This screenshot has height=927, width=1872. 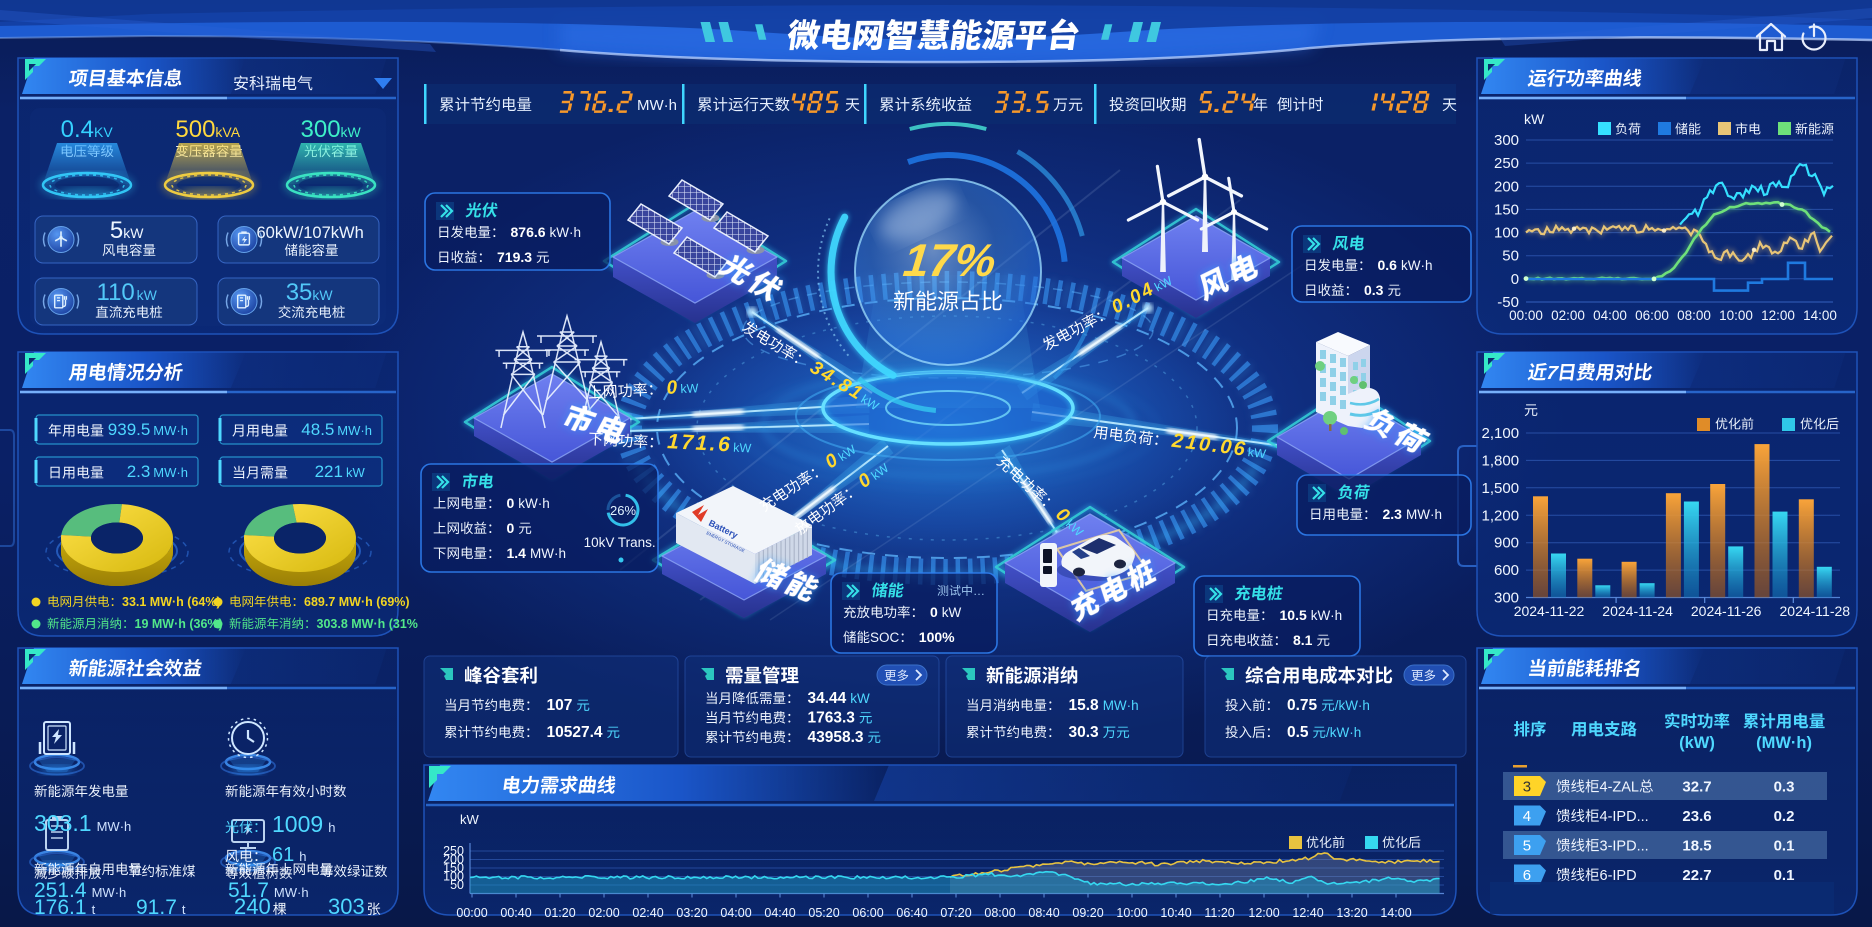 I want to click on svg-text: 150, so click(x=1506, y=209).